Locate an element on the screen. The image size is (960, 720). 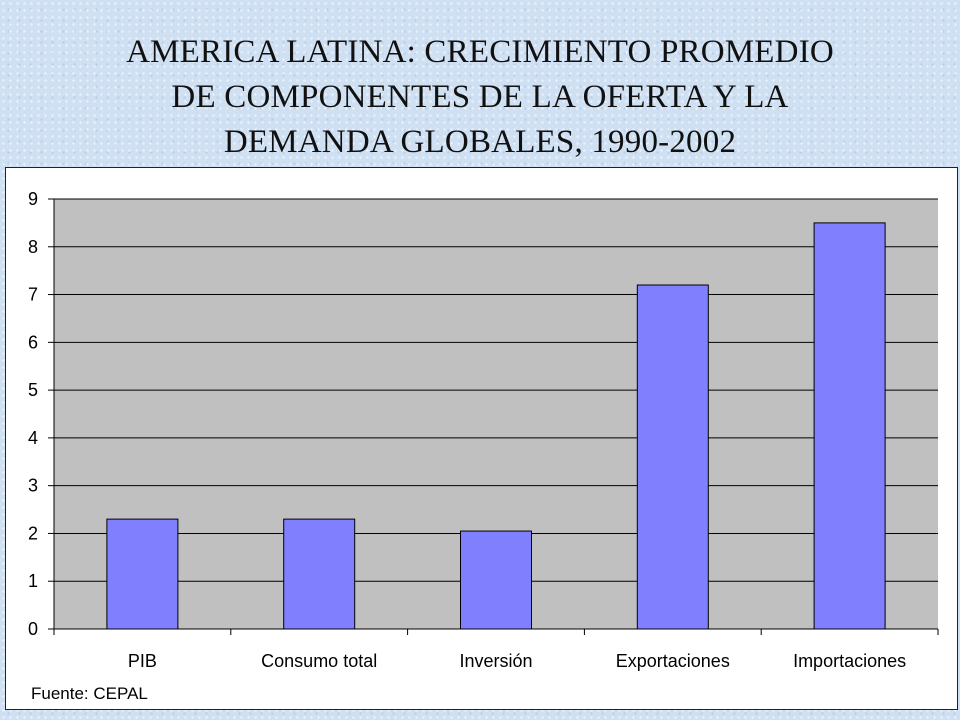
x-tick-label: Exportaciones is located at coordinates (673, 661).